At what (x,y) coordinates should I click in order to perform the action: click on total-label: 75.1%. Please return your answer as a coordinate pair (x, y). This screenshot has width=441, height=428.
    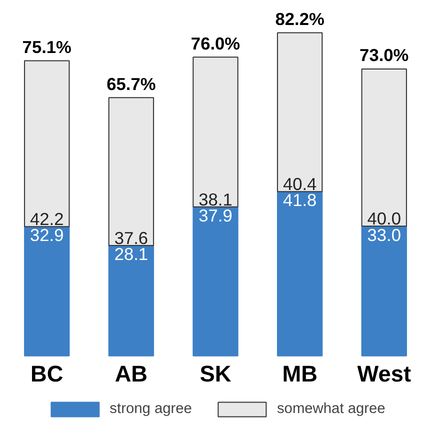
    Looking at the image, I should click on (47, 46).